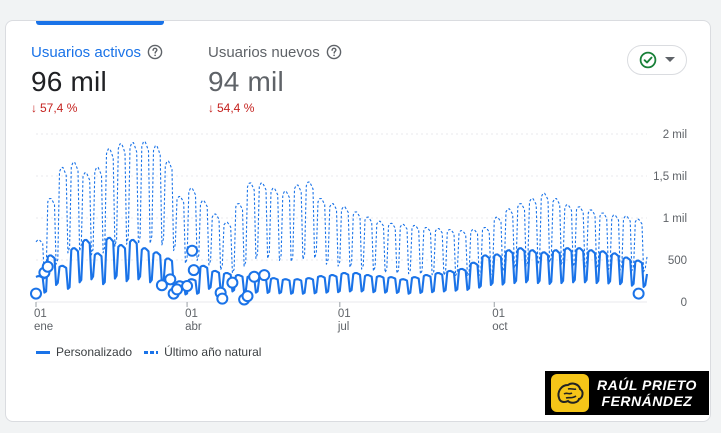 This screenshot has width=721, height=433. I want to click on x-tick-month-label: ene, so click(43, 327).